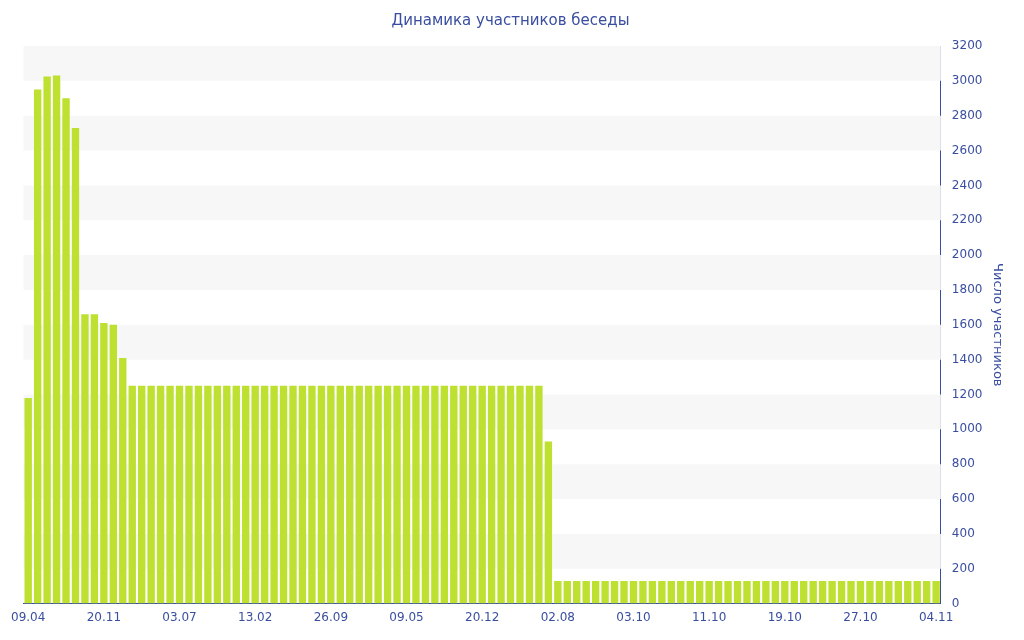 The height and width of the screenshot is (640, 1024). Describe the element at coordinates (967, 149) in the screenshot. I see `y-tick-label: 2600` at that location.